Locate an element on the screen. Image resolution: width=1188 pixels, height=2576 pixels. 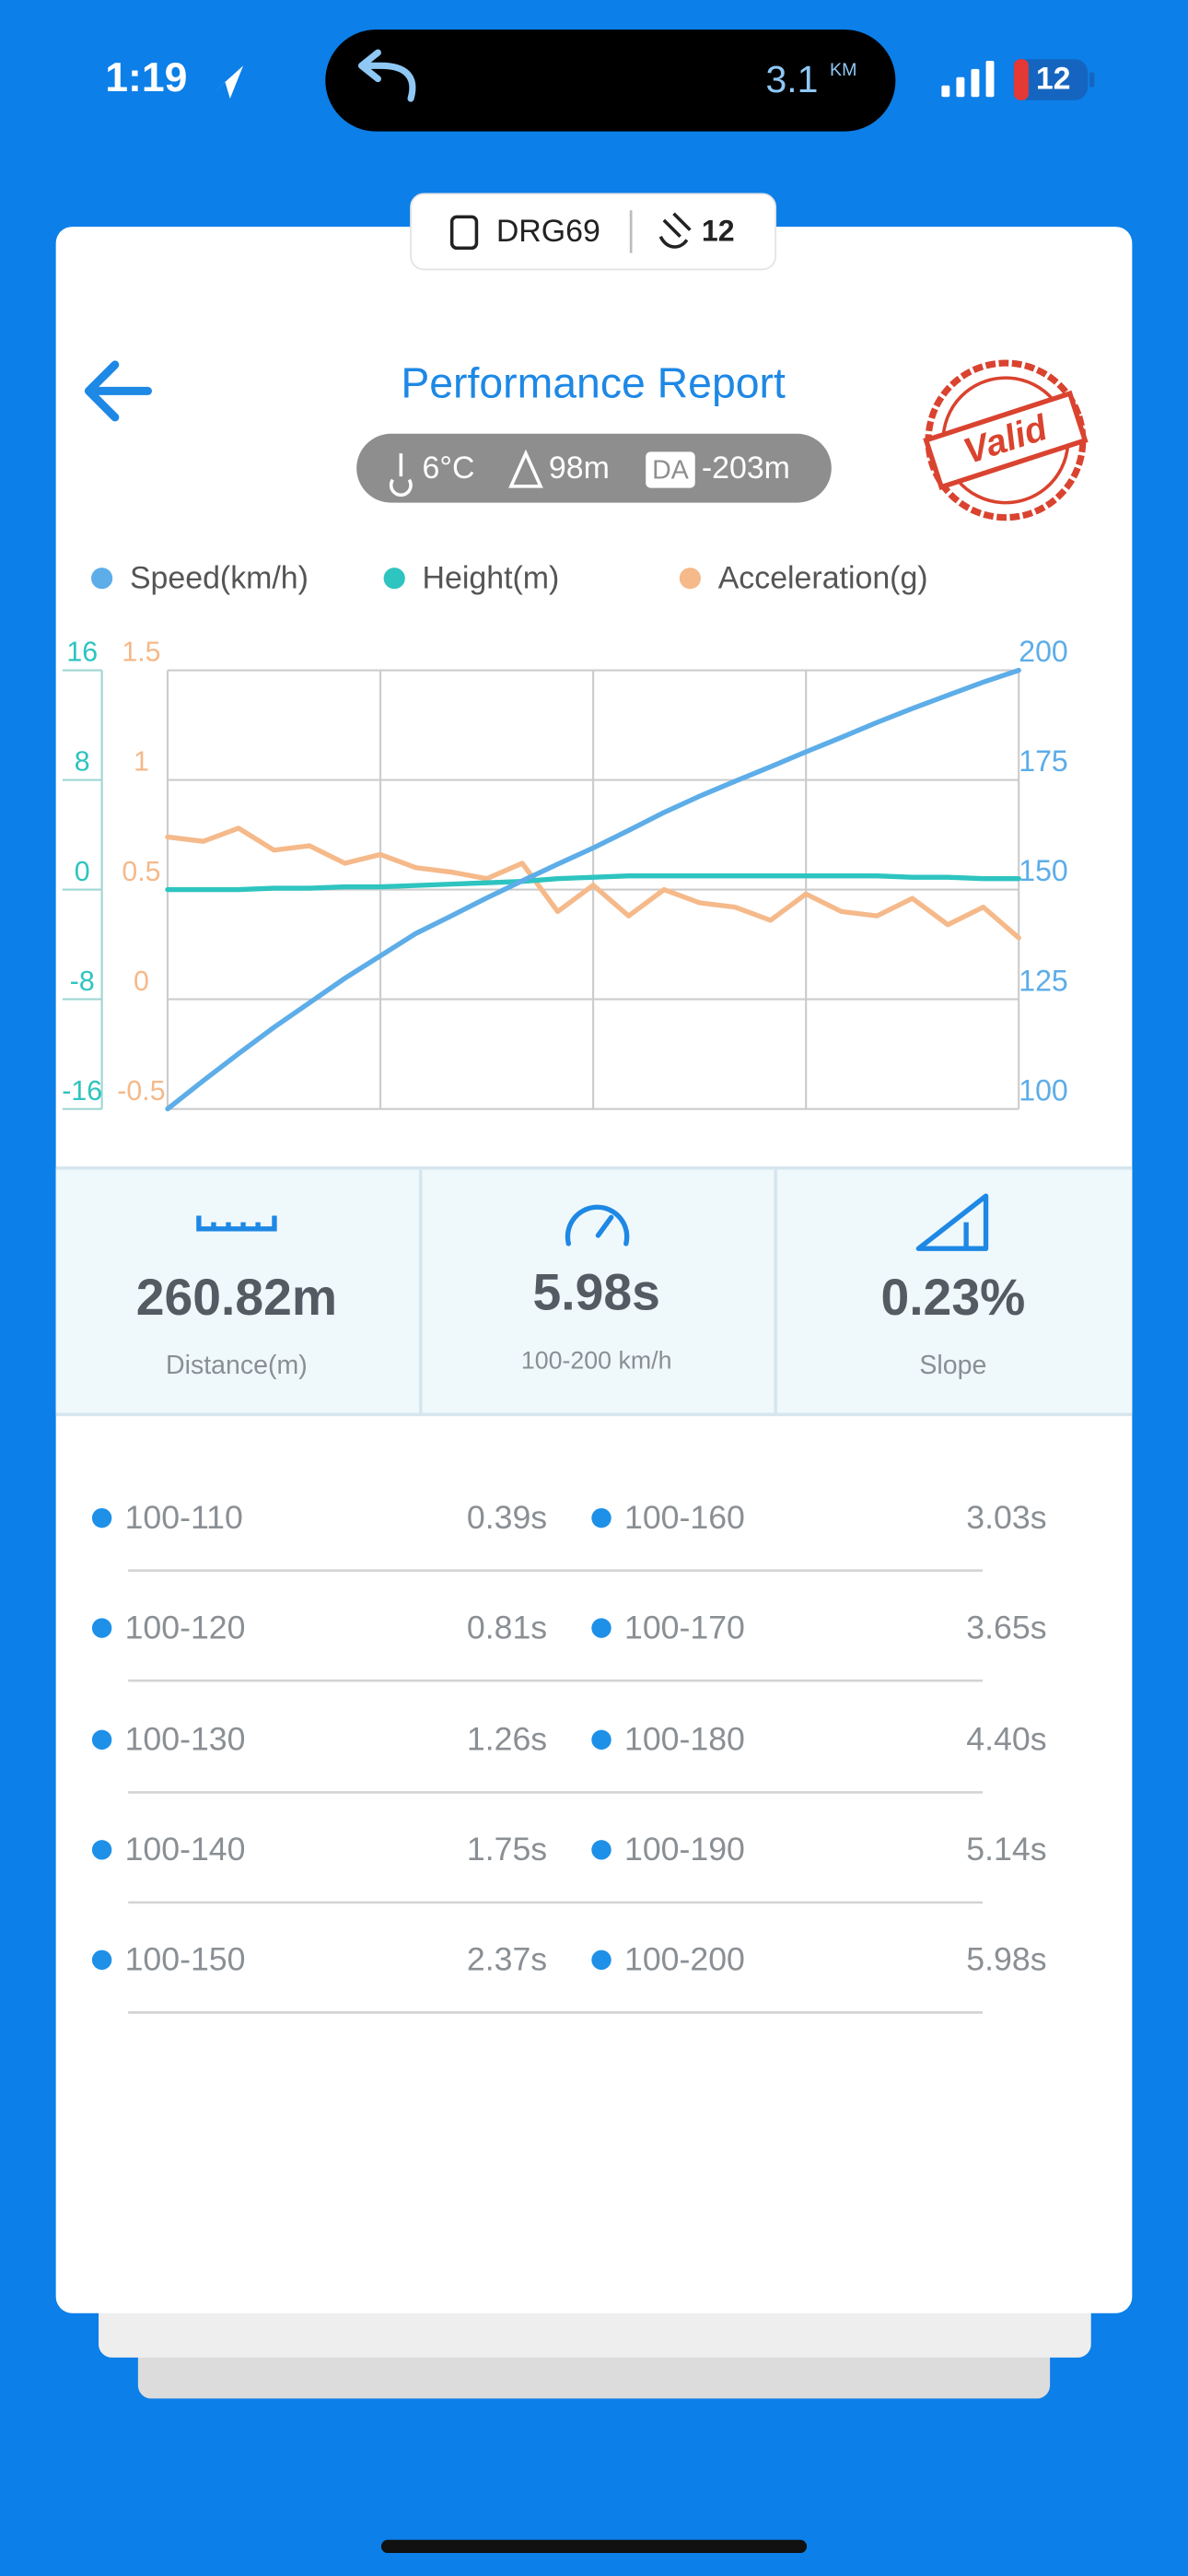
signal-icon is located at coordinates (968, 79).